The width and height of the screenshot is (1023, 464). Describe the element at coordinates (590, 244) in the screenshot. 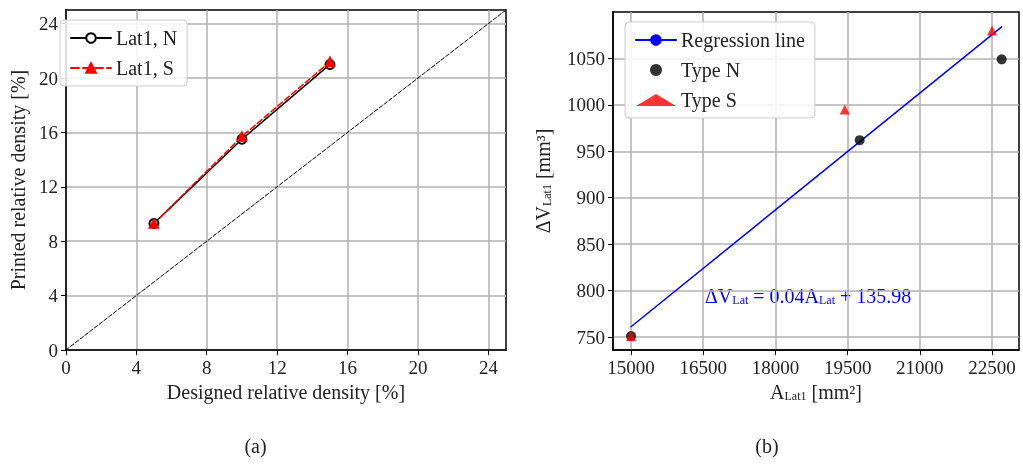

I see `y-tick-label: 850` at that location.